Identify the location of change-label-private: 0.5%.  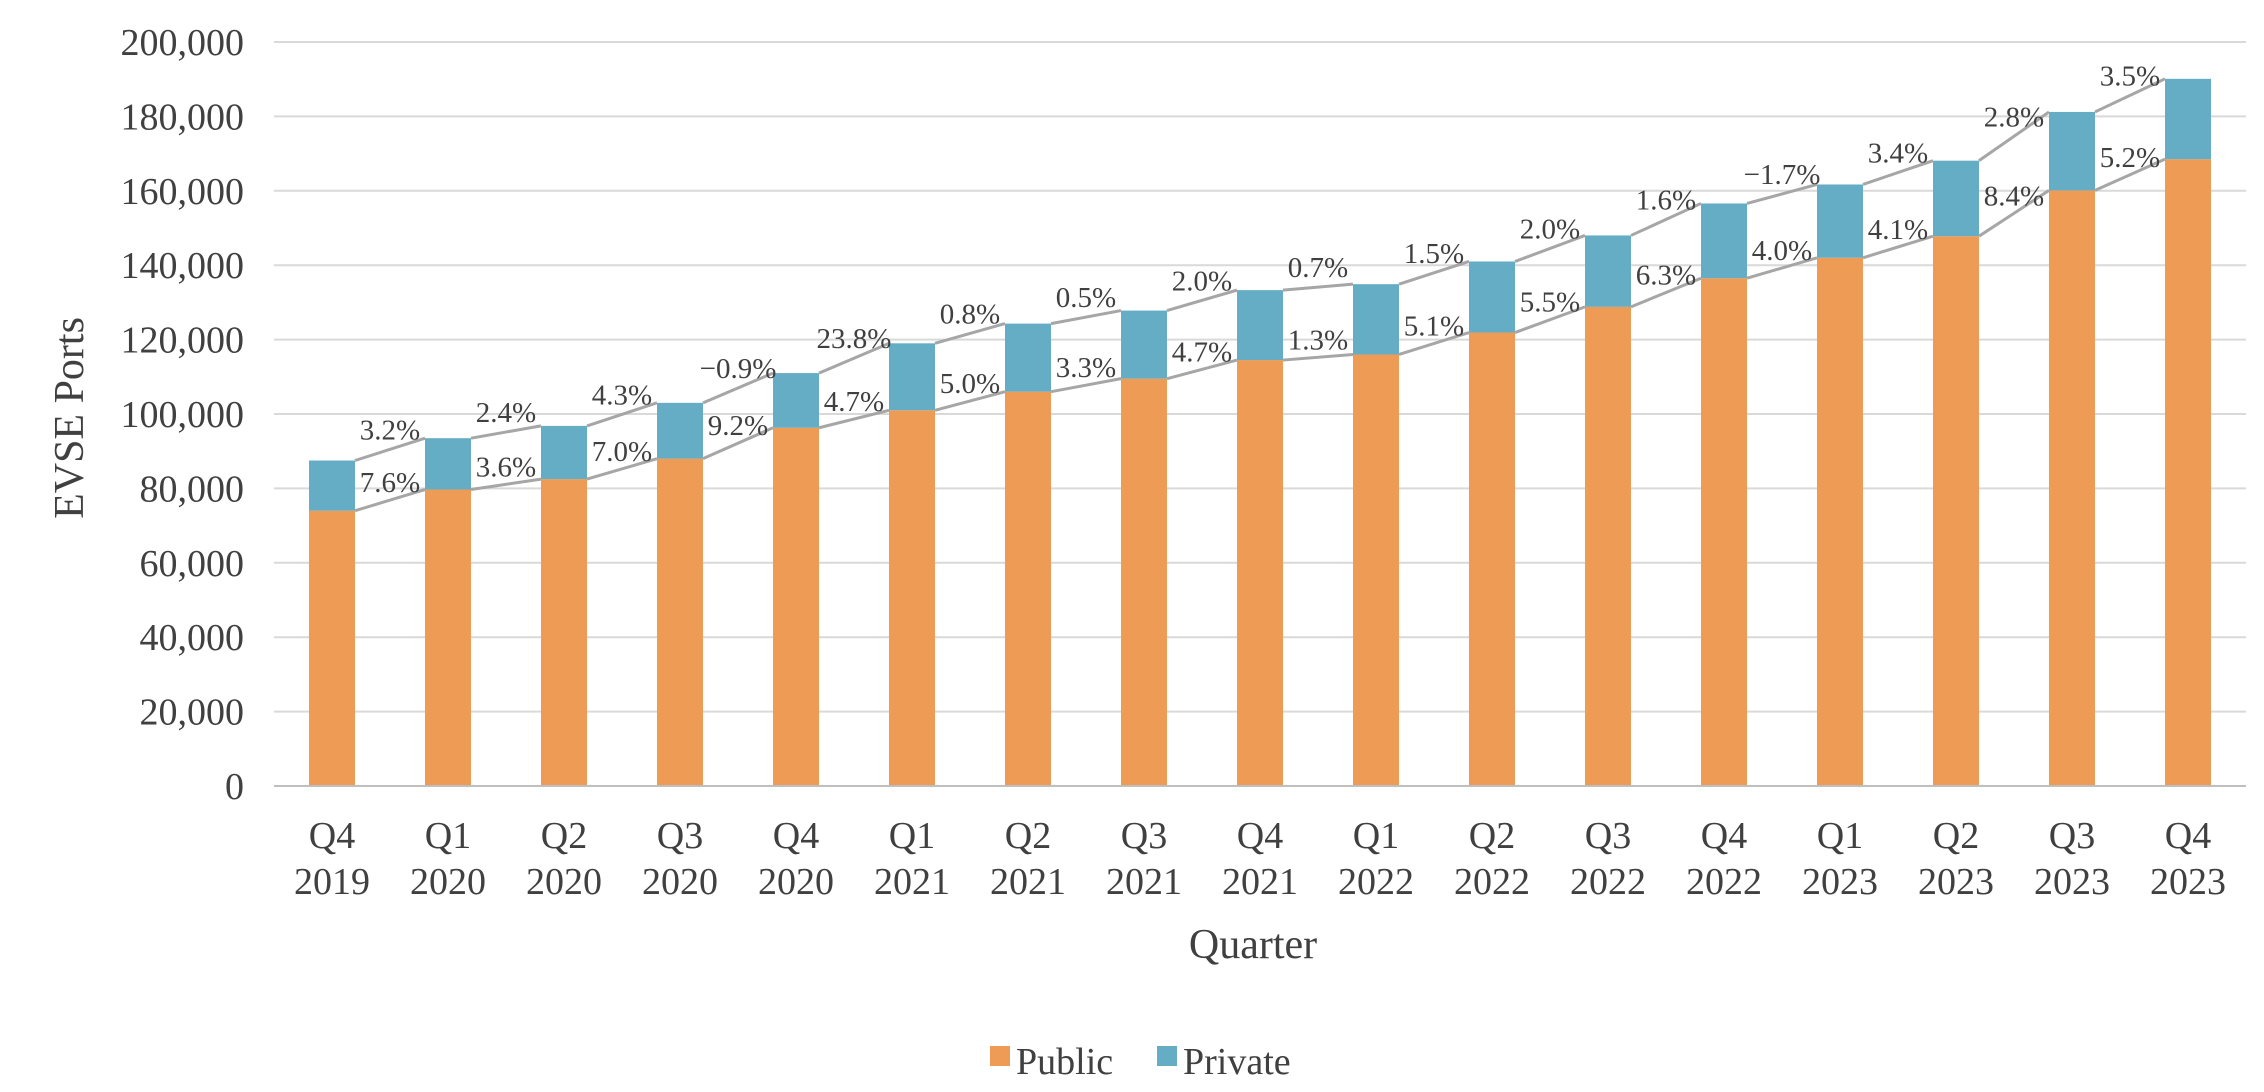
(1086, 298).